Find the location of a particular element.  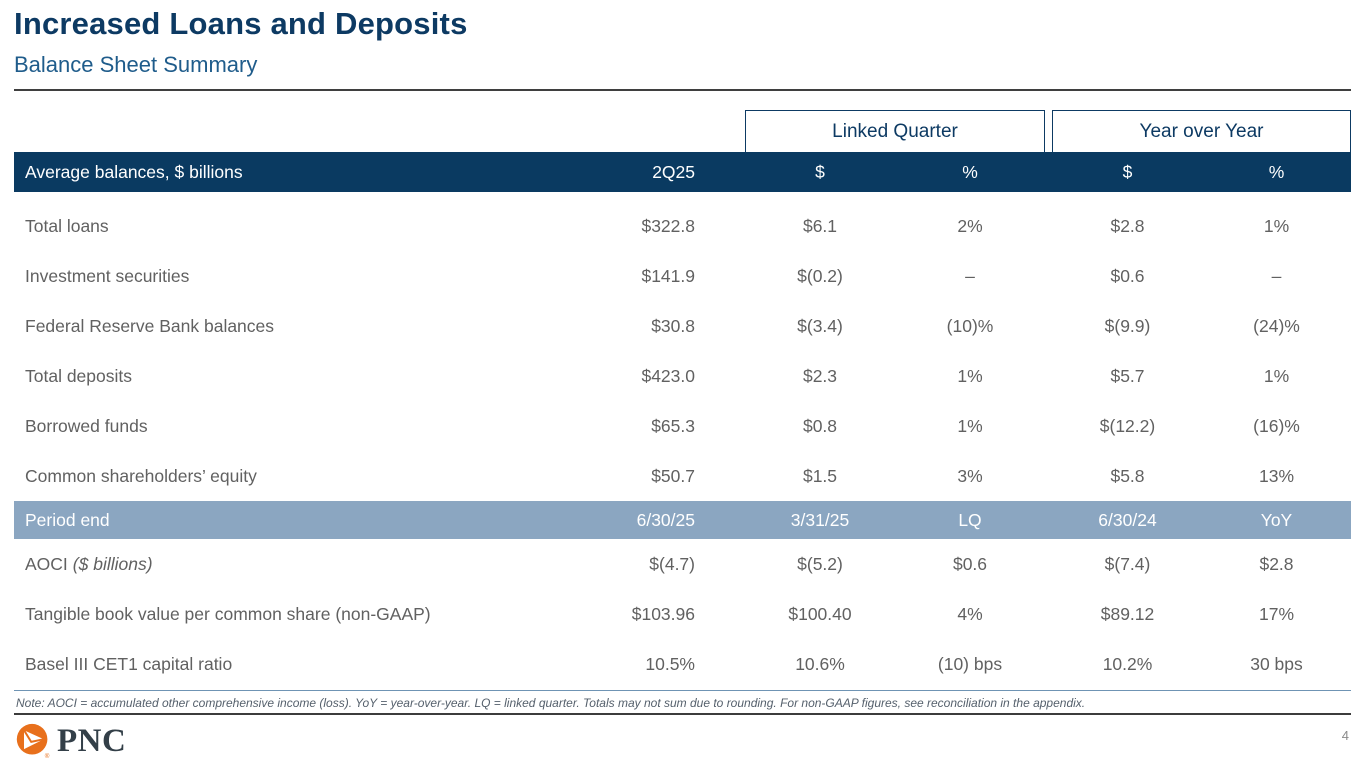

cell-yoy-date: 6/30/24 is located at coordinates (1127, 519).